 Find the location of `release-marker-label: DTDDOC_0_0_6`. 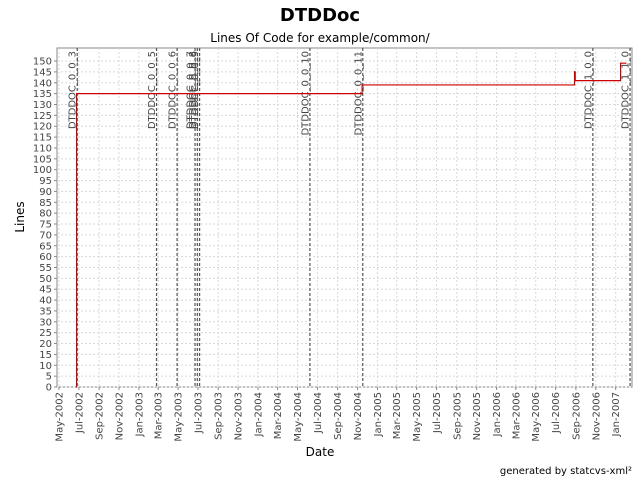

release-marker-label: DTDDOC_0_0_6 is located at coordinates (173, 90).